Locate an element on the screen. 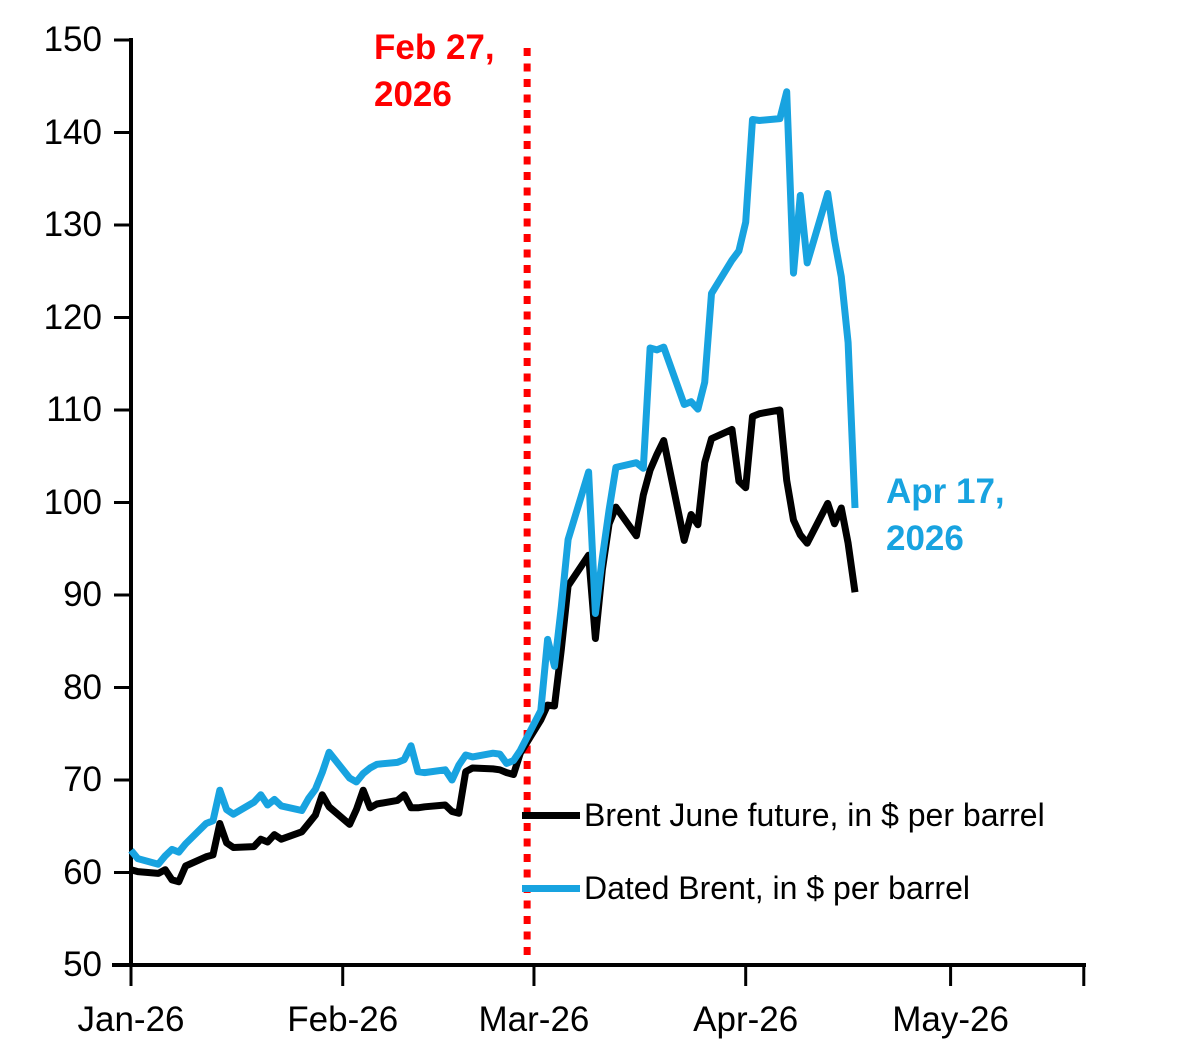 Image resolution: width=1200 pixels, height=1052 pixels. legend-label: Dated Brent, in $ per barrel is located at coordinates (777, 888).